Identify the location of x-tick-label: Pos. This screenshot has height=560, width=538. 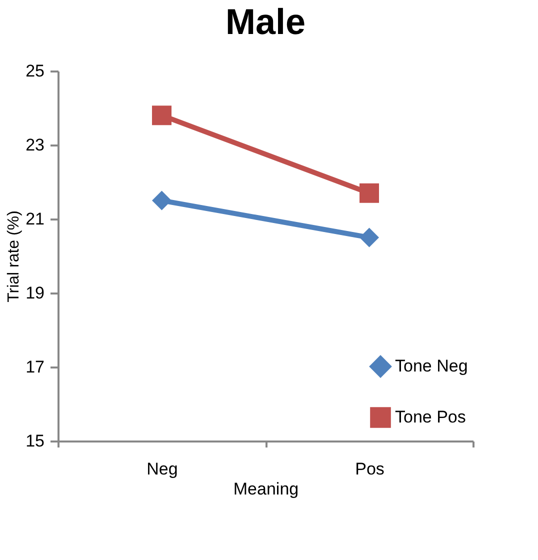
(369, 469).